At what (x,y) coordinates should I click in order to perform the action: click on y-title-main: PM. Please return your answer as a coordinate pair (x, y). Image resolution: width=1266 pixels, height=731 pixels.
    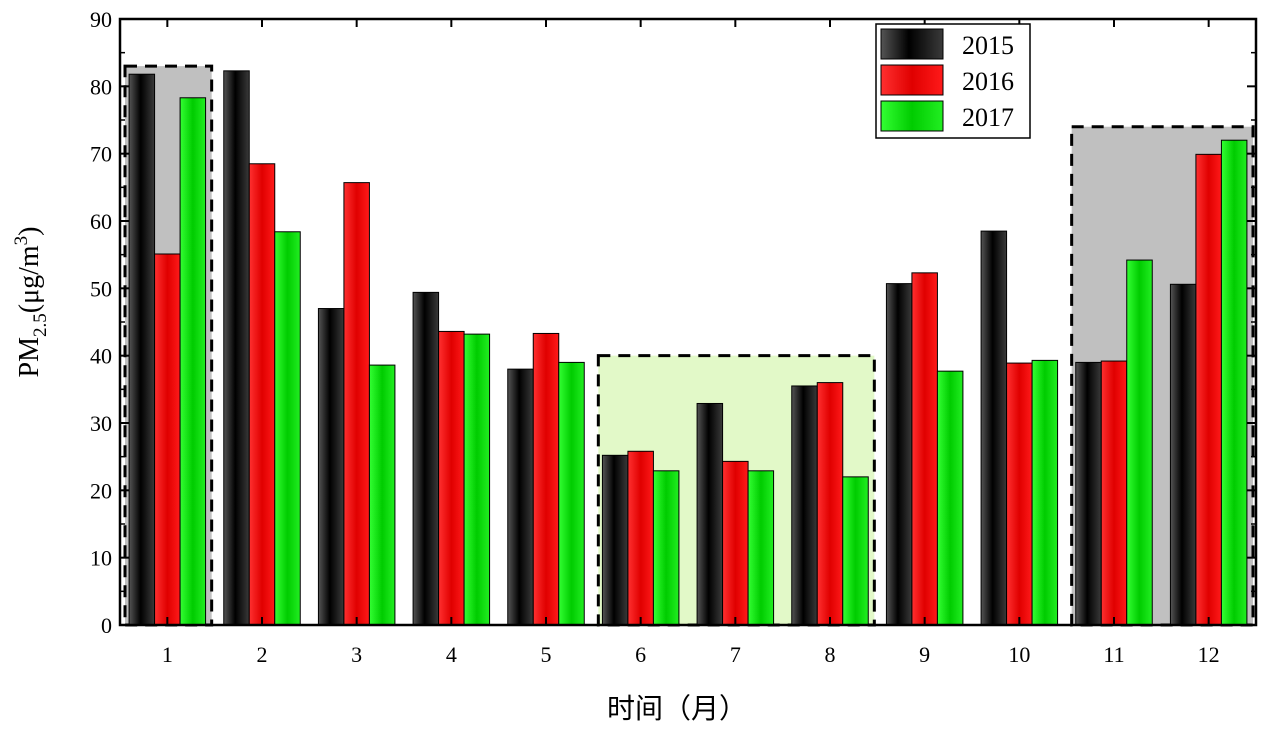
    Looking at the image, I should click on (29, 357).